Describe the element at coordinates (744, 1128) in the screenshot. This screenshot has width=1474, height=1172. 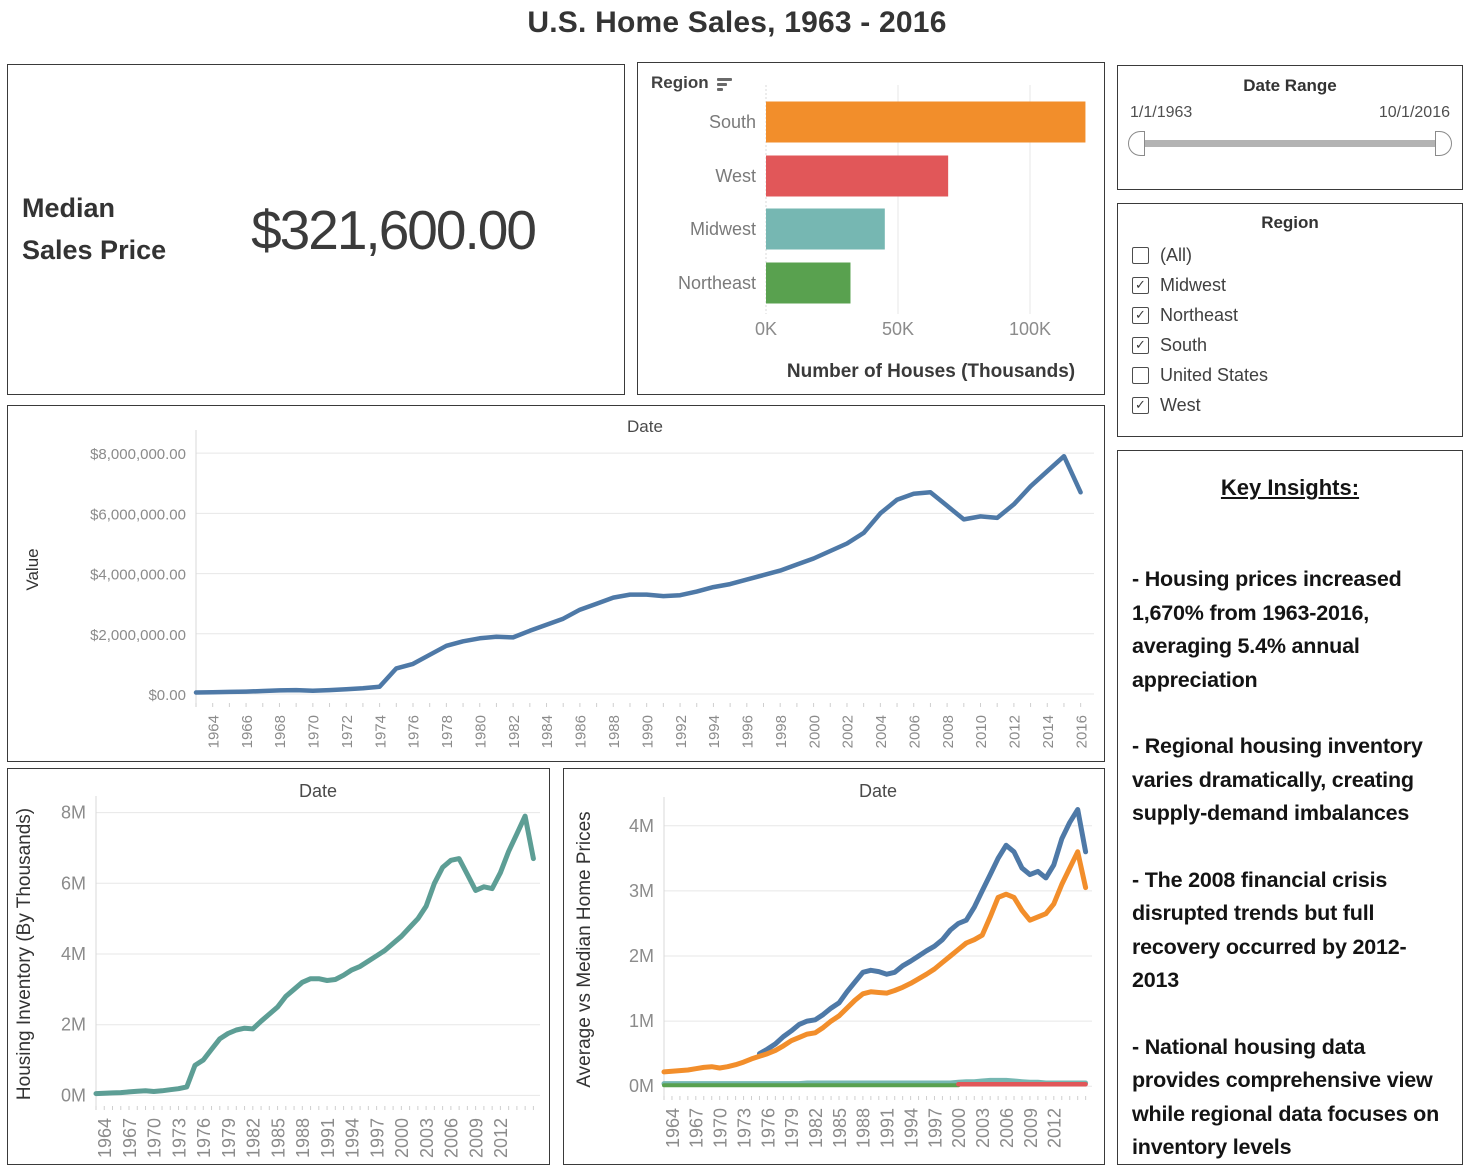
I see `svg-text: 1973` at that location.